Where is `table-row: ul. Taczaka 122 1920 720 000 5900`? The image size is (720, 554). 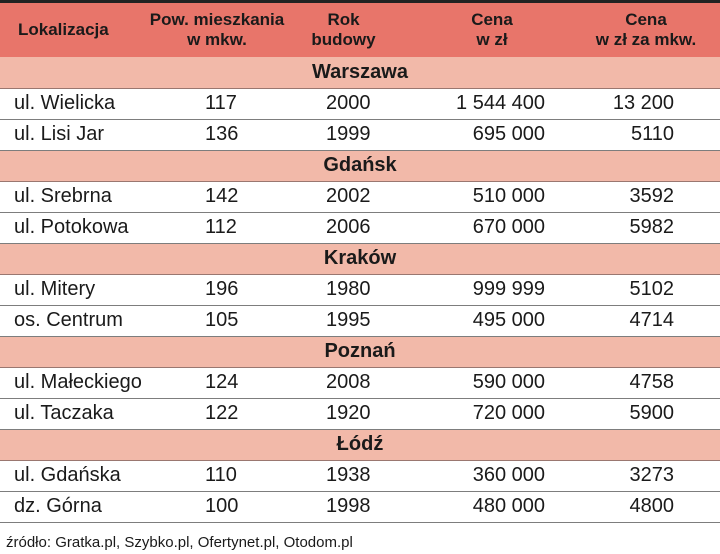
table-row: ul. Taczaka 122 1920 720 000 5900 is located at coordinates (360, 414).